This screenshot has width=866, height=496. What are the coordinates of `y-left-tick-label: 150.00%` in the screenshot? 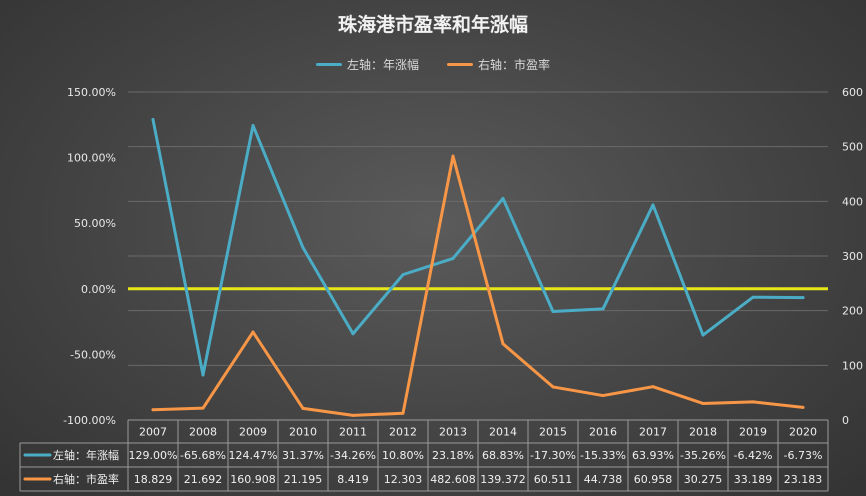 It's located at (91, 92).